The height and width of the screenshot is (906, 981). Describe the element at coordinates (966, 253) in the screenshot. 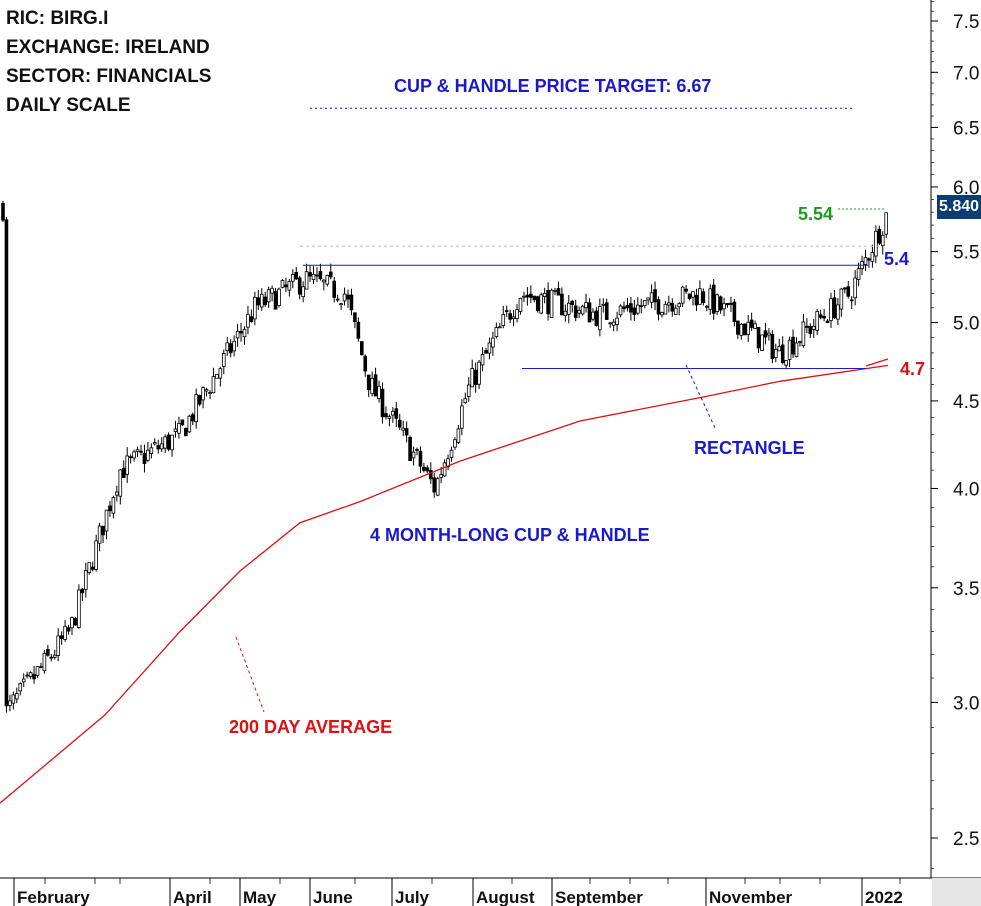

I see `y-tick-label: 5.5` at that location.